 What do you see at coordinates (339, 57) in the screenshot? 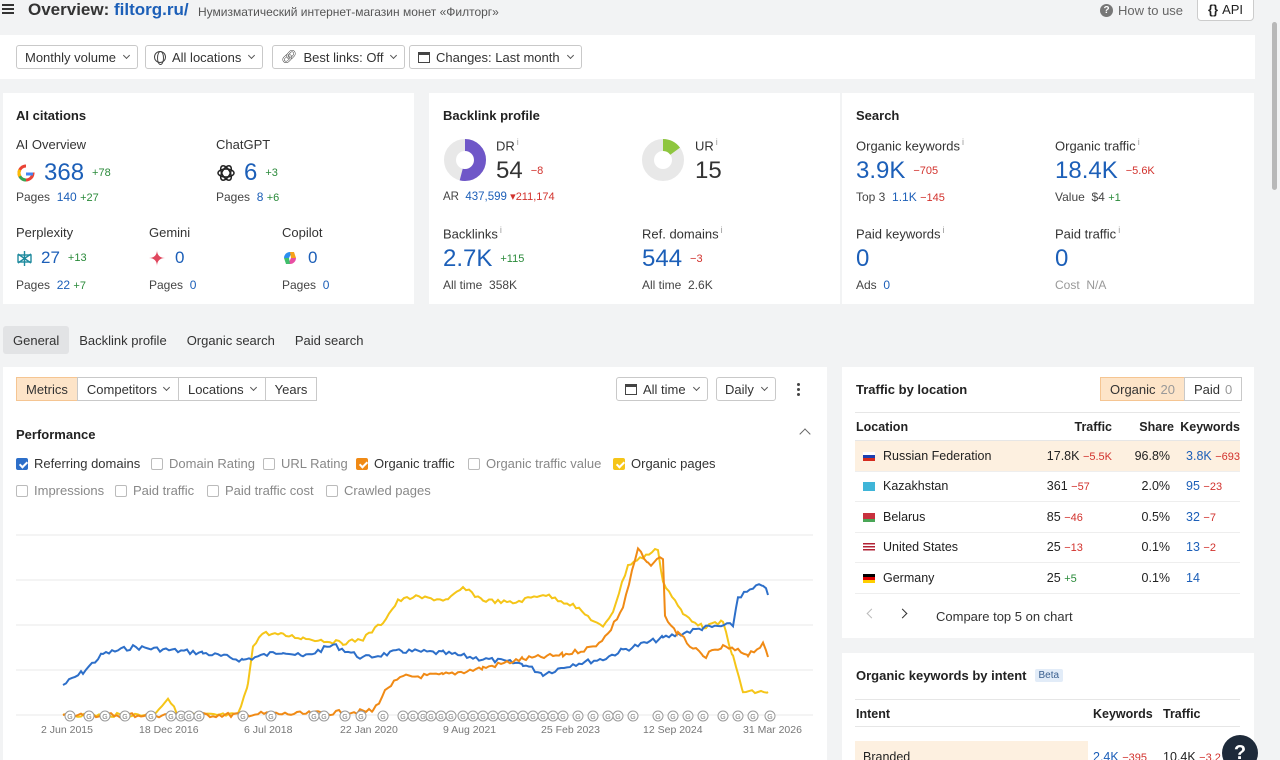
I see `best-links-dropdown: 🔗︎ Best links: Off` at bounding box center [339, 57].